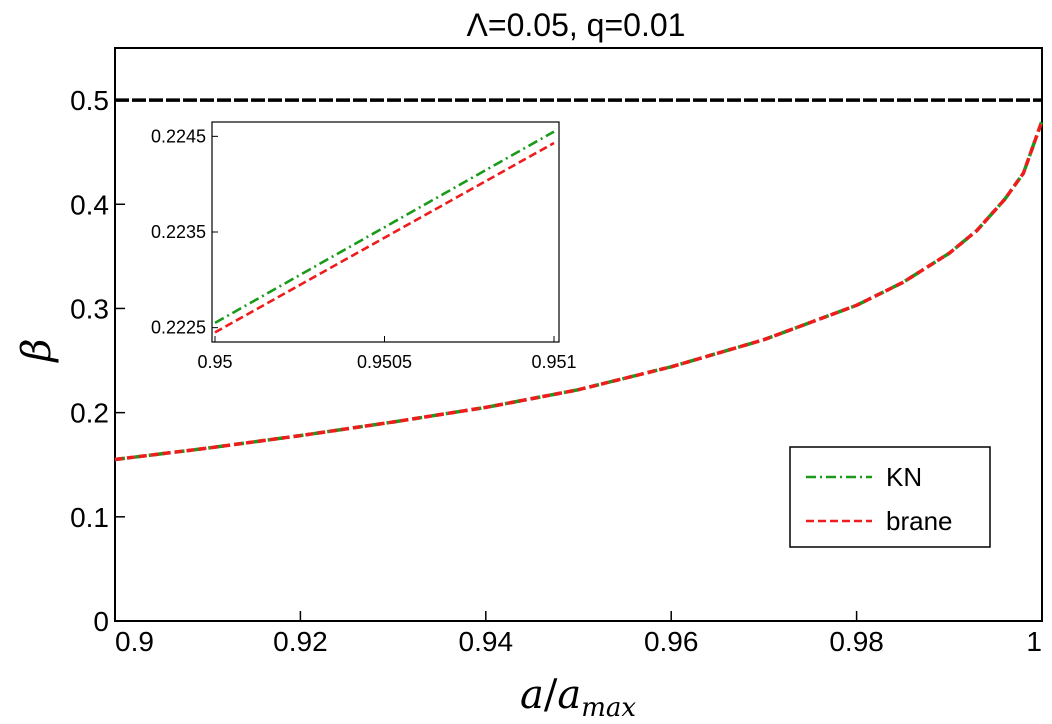  I want to click on inset-series-brane-line, so click(384, 237).